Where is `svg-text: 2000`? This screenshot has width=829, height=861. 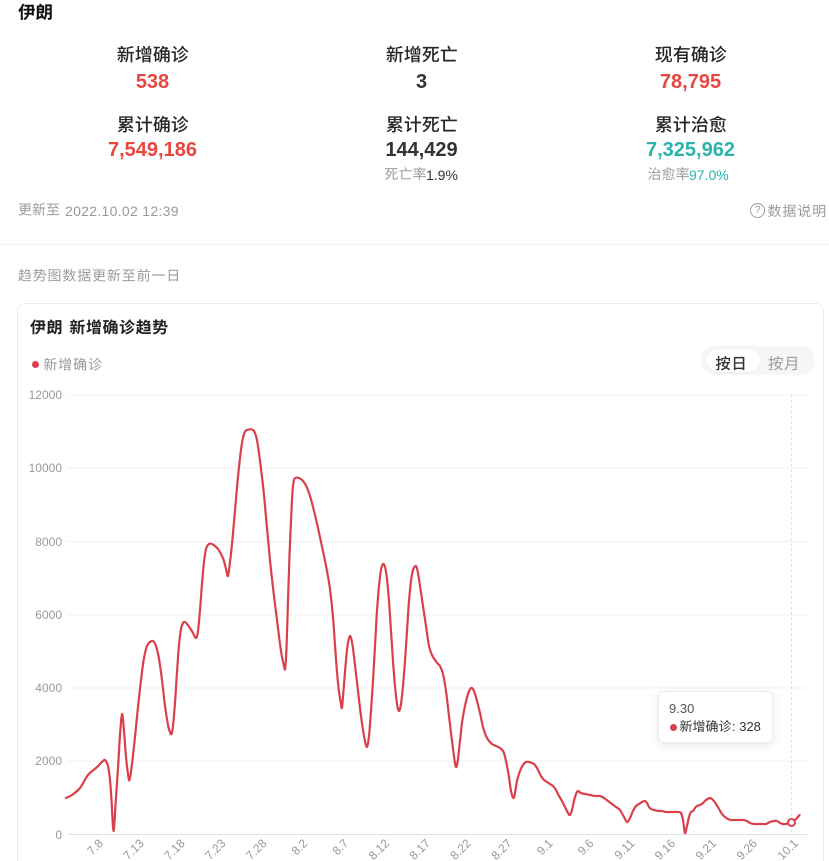 svg-text: 2000 is located at coordinates (48, 761).